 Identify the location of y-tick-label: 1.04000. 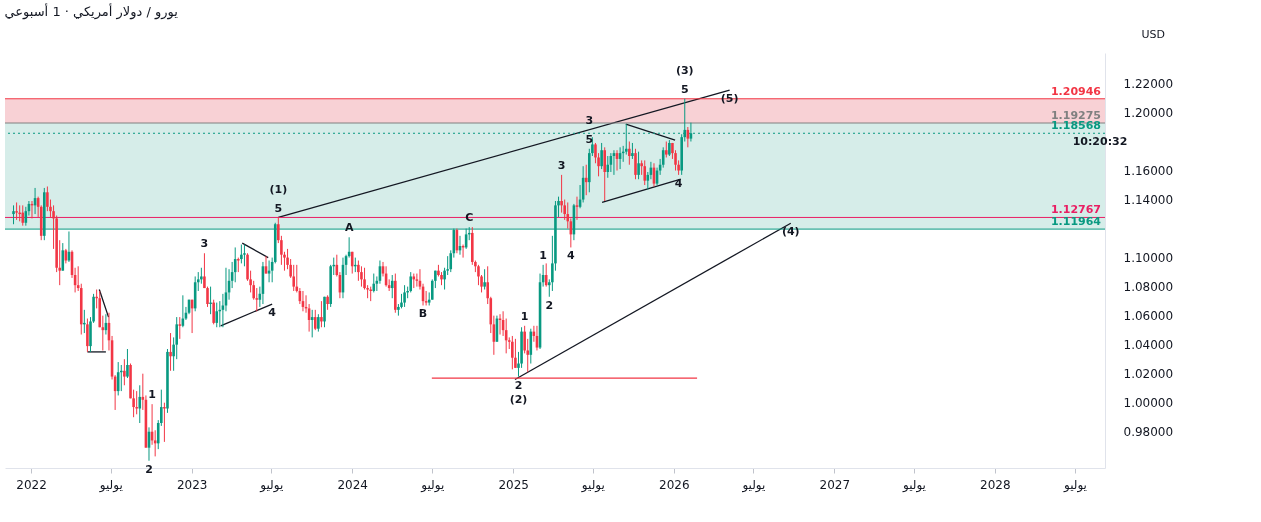
(1148, 345).